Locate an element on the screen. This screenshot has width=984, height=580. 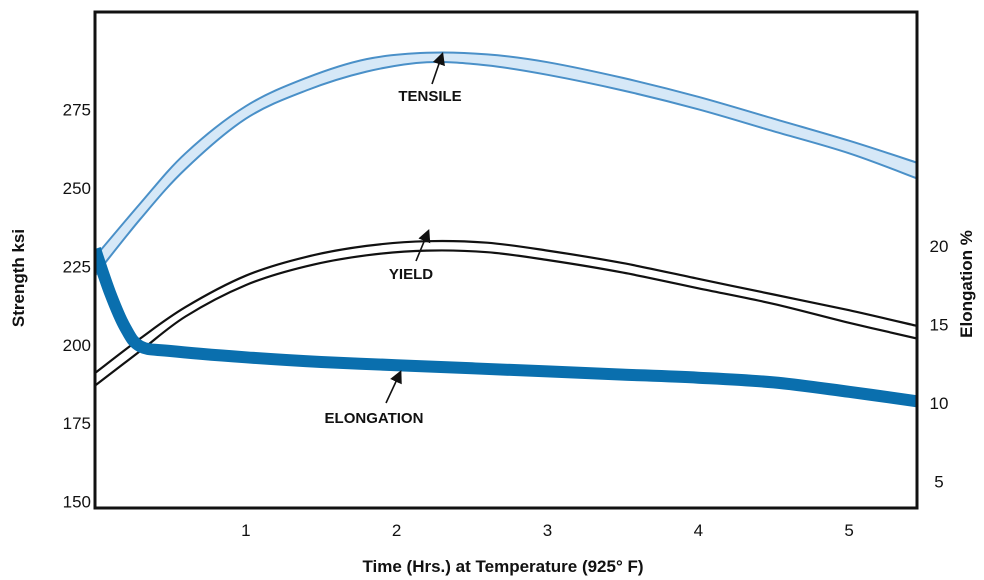
elongation-annotation-label: ELONGATION is located at coordinates (374, 418).